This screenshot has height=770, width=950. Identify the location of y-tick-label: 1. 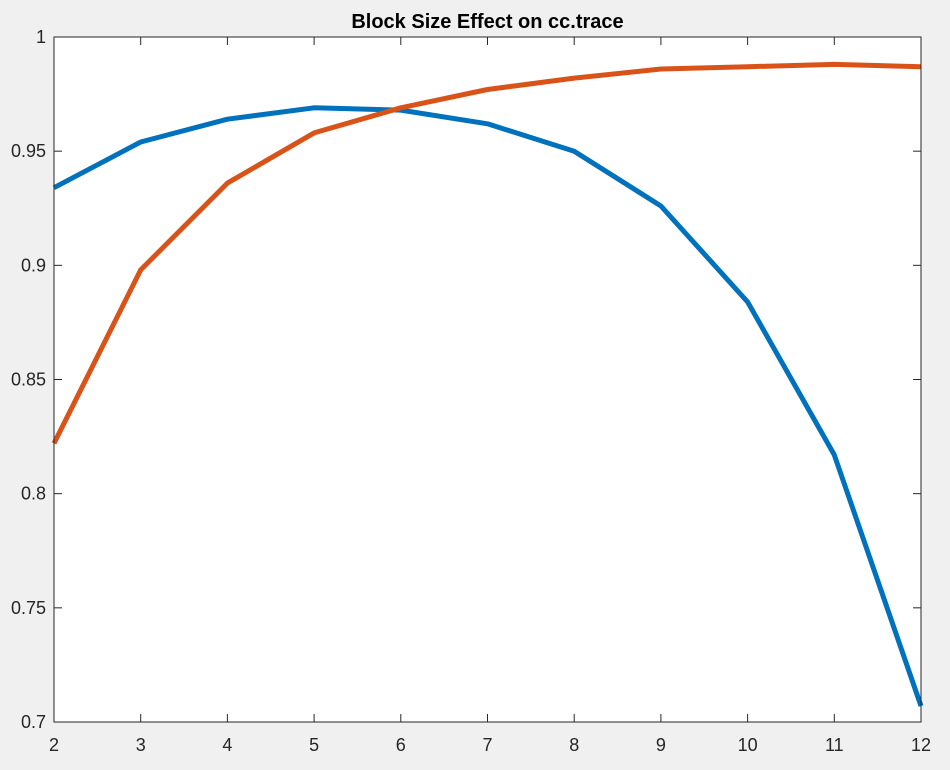
(41, 37).